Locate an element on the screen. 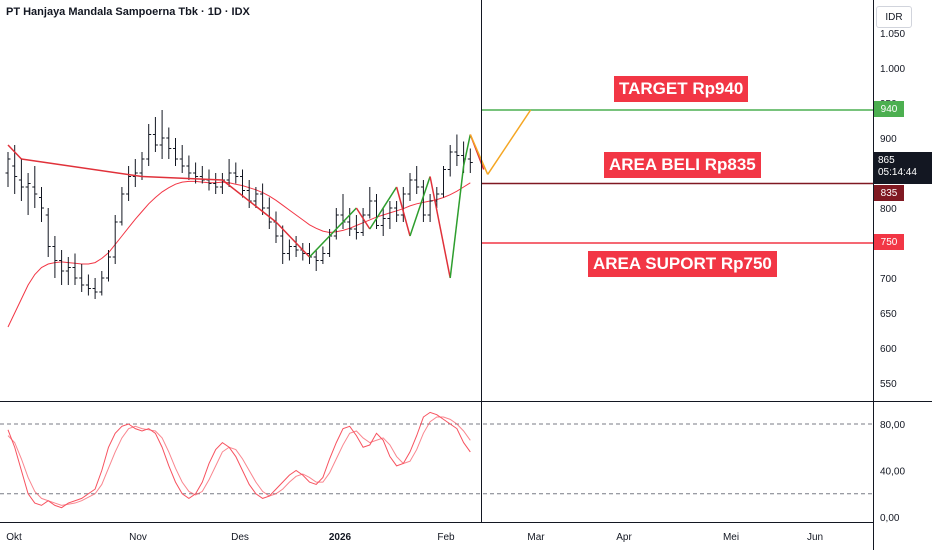  buy-area-annotation: AREA BELI Rp835 is located at coordinates (682, 165).